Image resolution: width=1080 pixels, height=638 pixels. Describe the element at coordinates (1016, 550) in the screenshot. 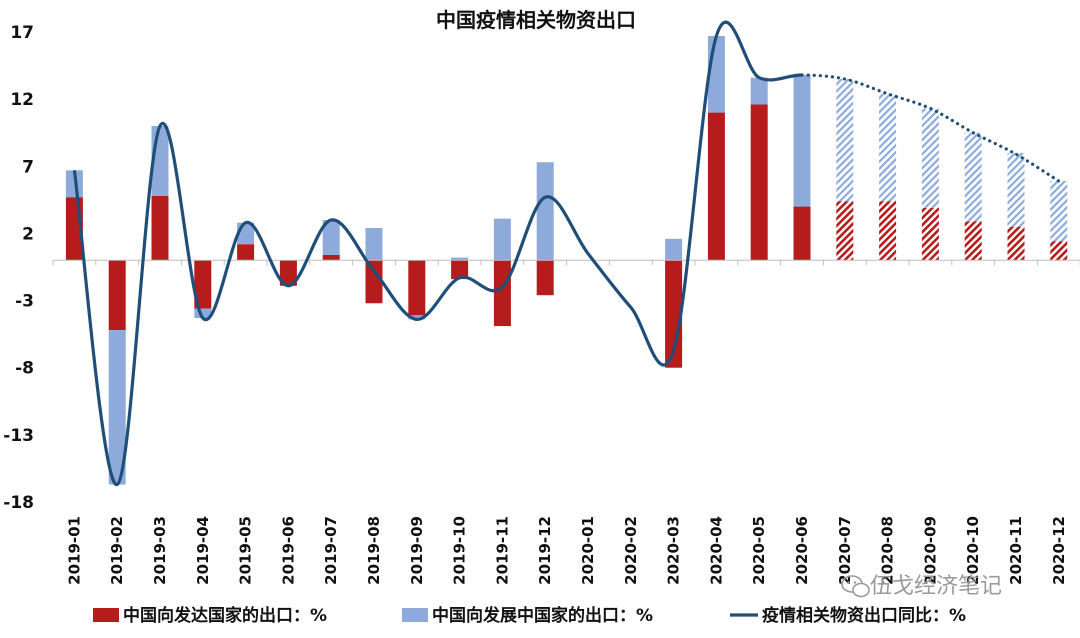

I see `x-tick-label: 2020-11` at that location.